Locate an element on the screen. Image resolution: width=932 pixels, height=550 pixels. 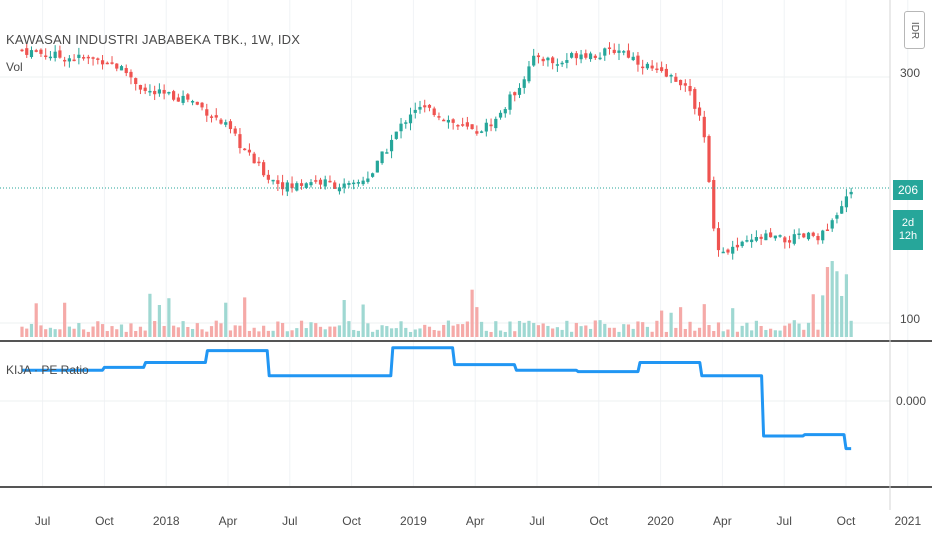
currency-text: IDR is located at coordinates (914, 30).